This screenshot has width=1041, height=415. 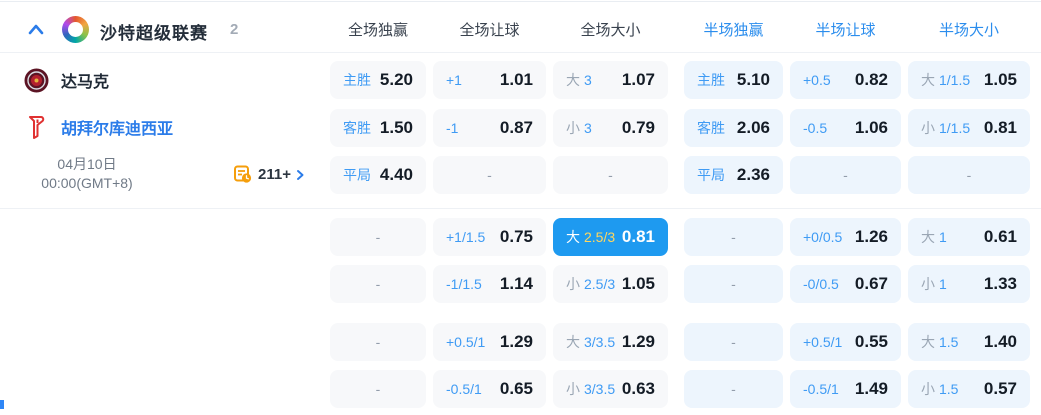 I want to click on top-divider, so click(x=520, y=1).